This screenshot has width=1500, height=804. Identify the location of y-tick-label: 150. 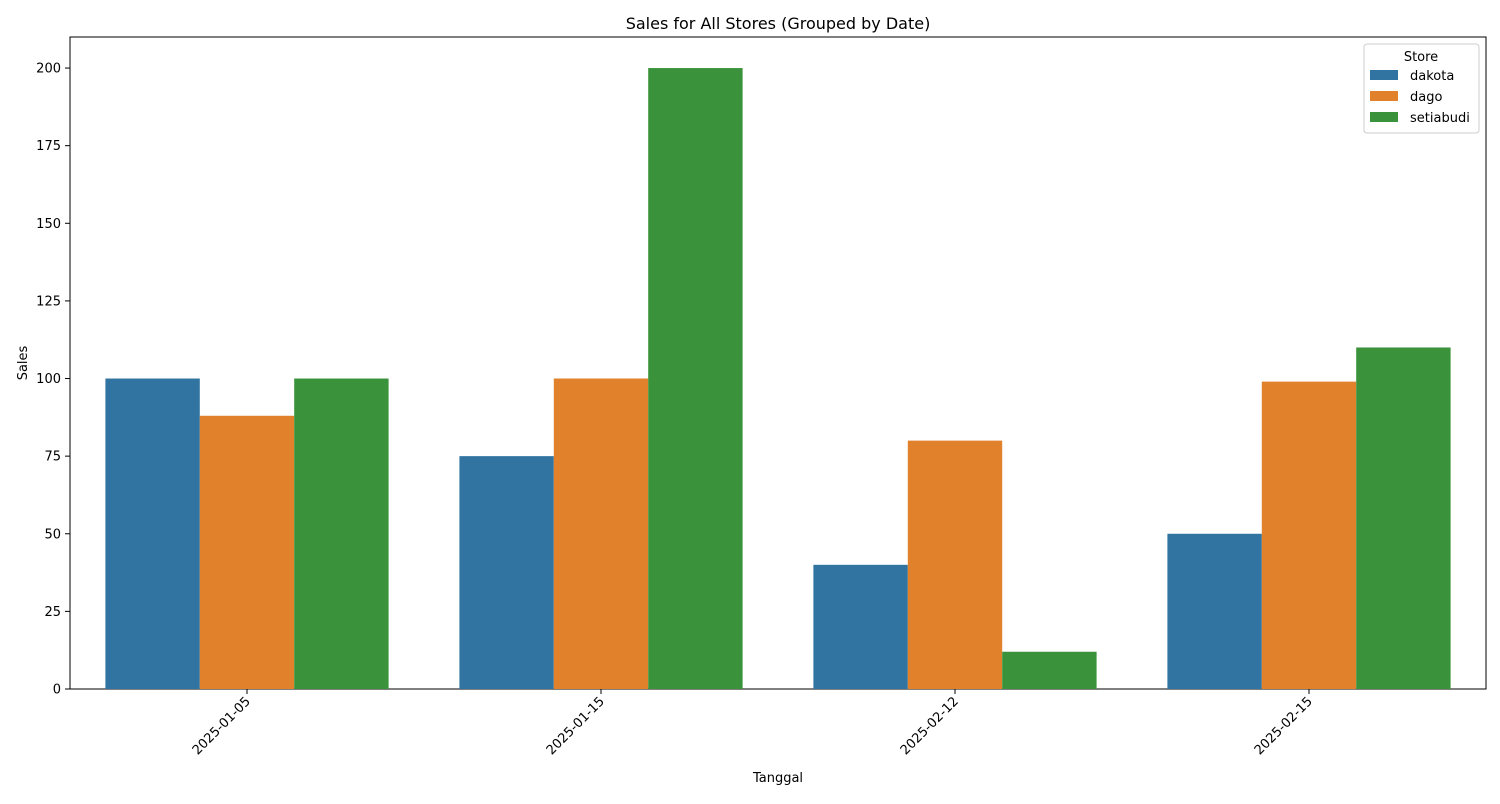
(48, 224).